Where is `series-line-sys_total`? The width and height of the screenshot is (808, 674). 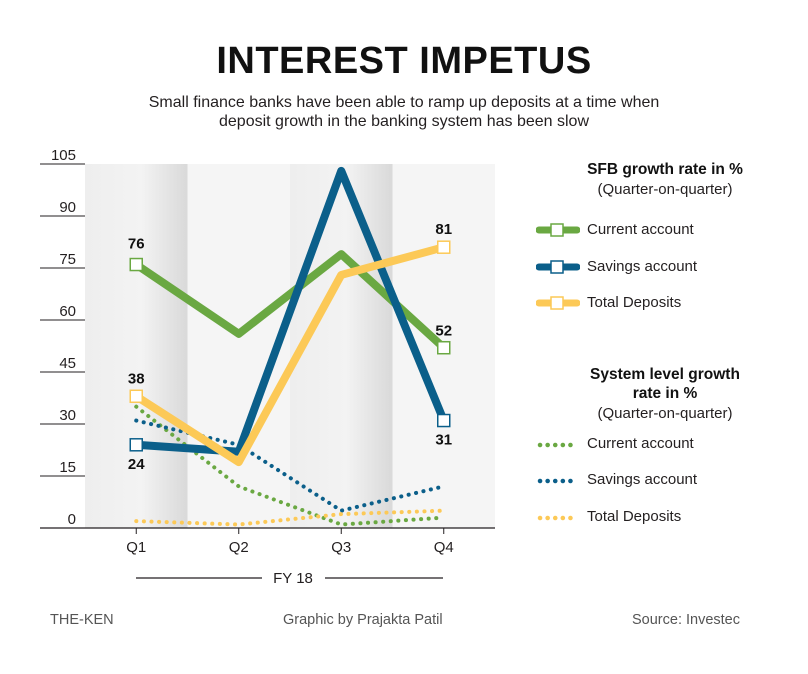
series-line-sys_total is located at coordinates (290, 517).